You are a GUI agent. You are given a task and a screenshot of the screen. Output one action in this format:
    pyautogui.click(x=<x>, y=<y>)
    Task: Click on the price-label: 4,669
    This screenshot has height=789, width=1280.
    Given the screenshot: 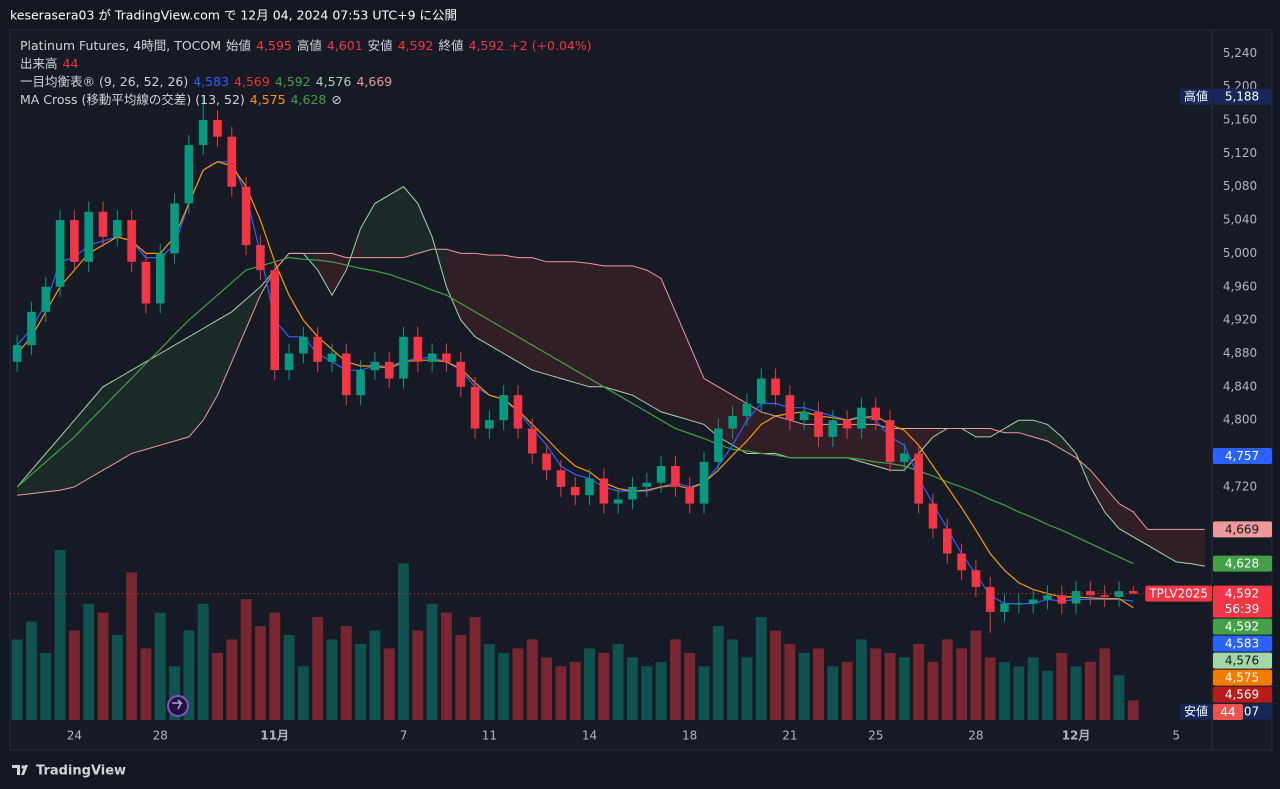 What is the action you would take?
    pyautogui.click(x=1242, y=529)
    